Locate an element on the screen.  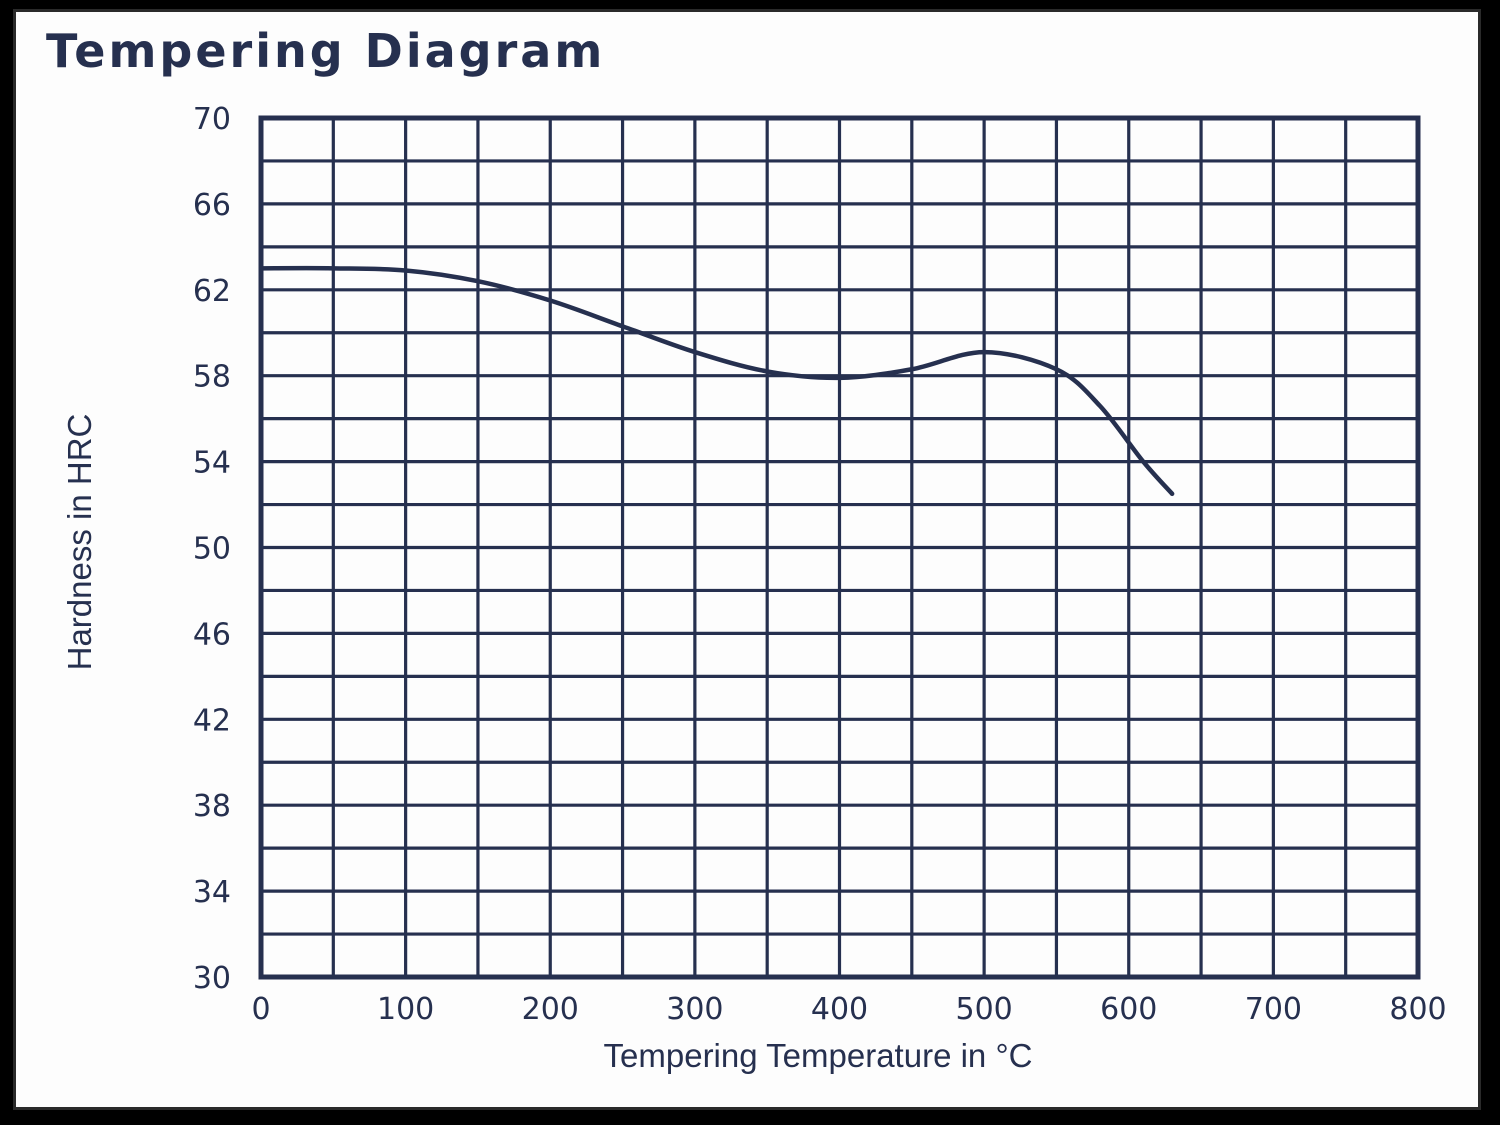
hardness-curve is located at coordinates (716, 381).